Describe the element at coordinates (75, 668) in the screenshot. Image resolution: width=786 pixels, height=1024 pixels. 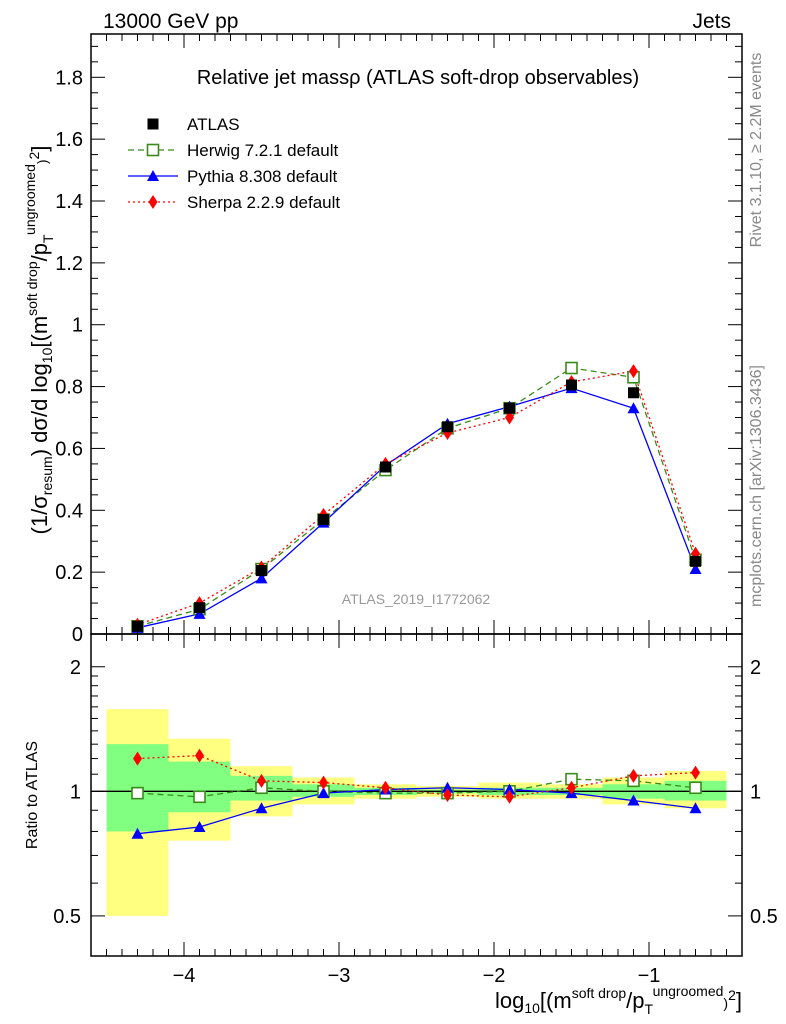
I see `ratio-y-tick-label: 2` at that location.